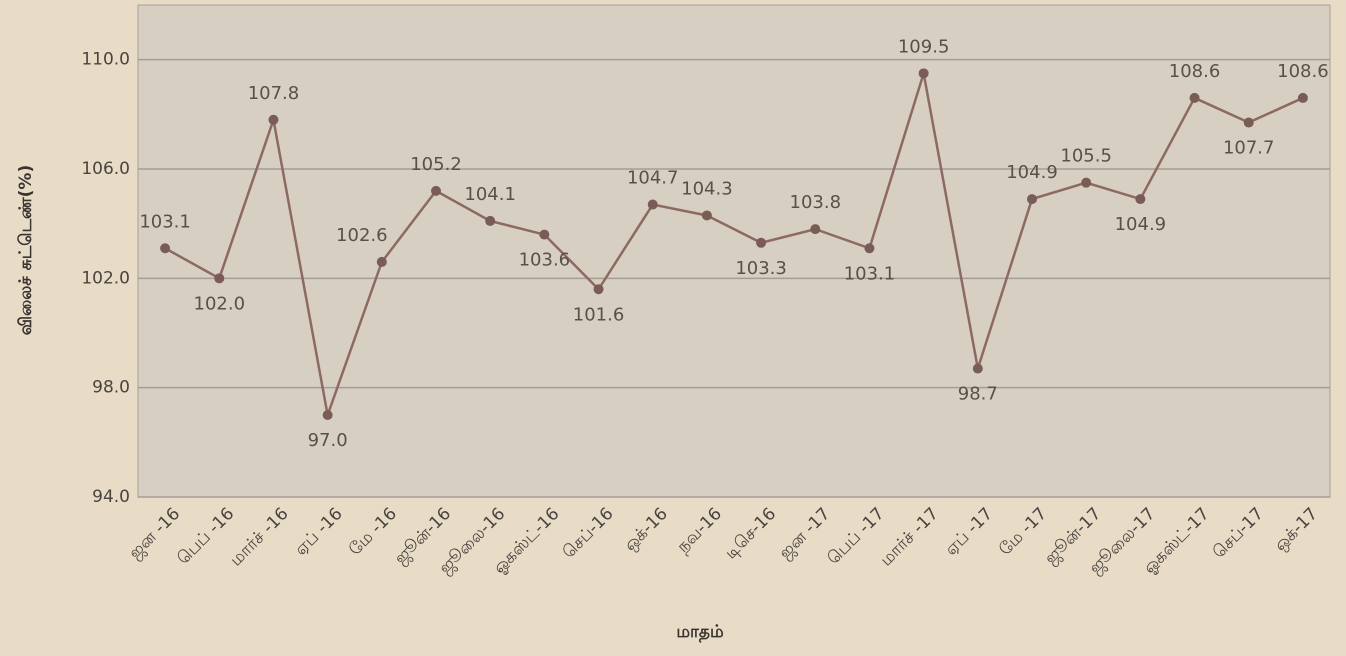 The height and width of the screenshot is (656, 1346). What do you see at coordinates (328, 440) in the screenshot?
I see `data-label: 97.0` at bounding box center [328, 440].